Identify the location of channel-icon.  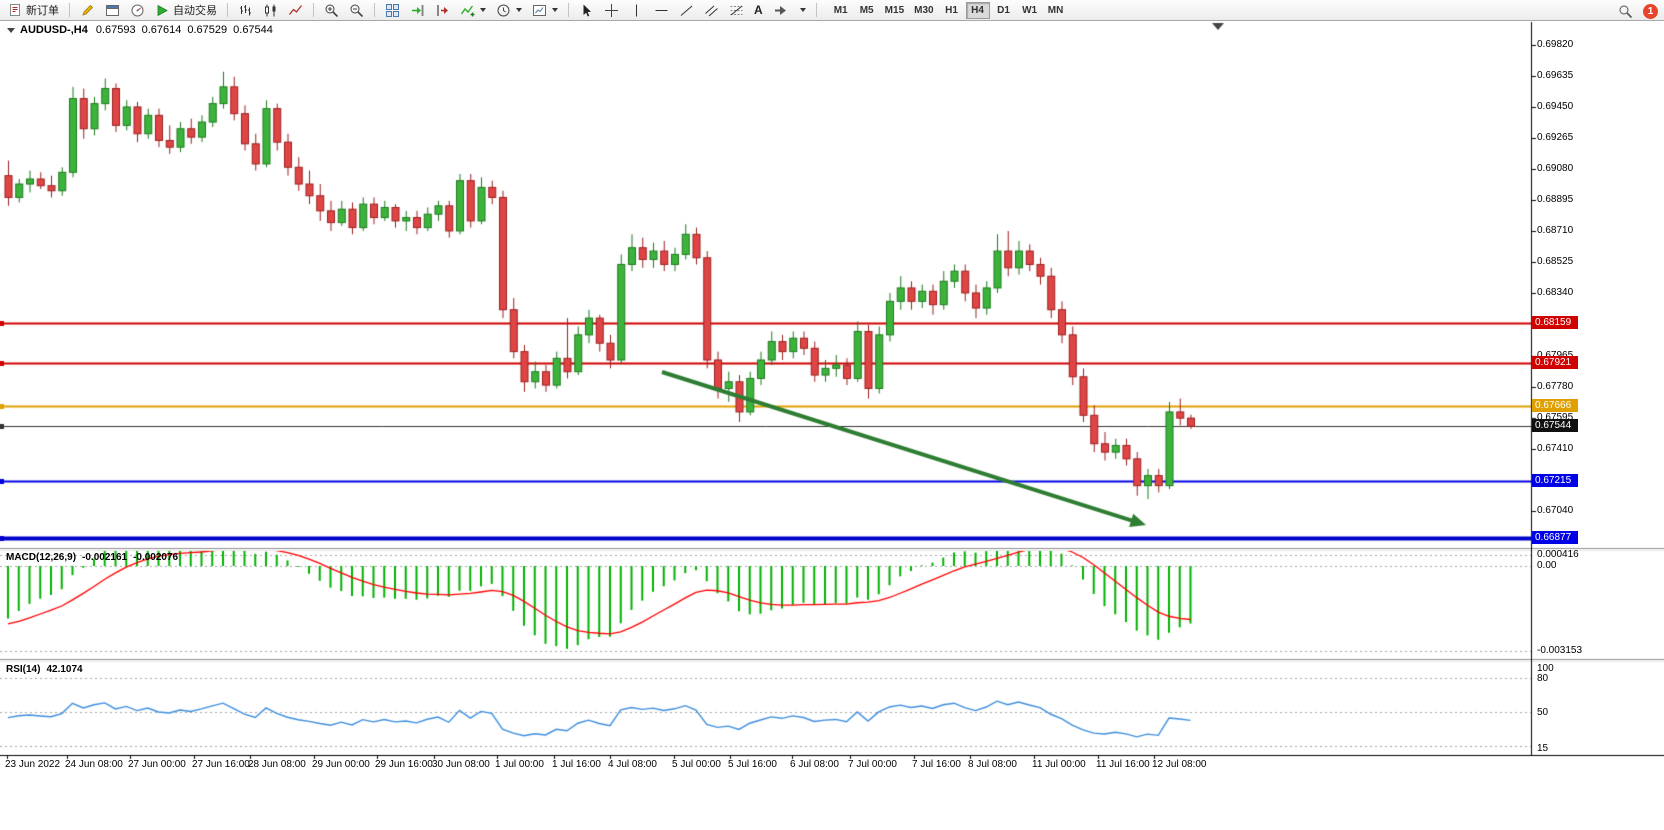
(711, 10).